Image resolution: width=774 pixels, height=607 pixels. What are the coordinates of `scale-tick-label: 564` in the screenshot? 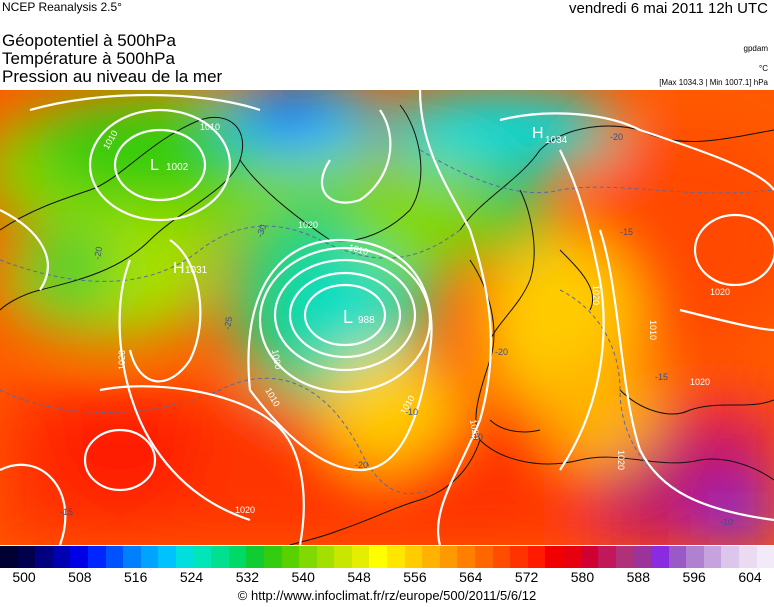 It's located at (471, 577).